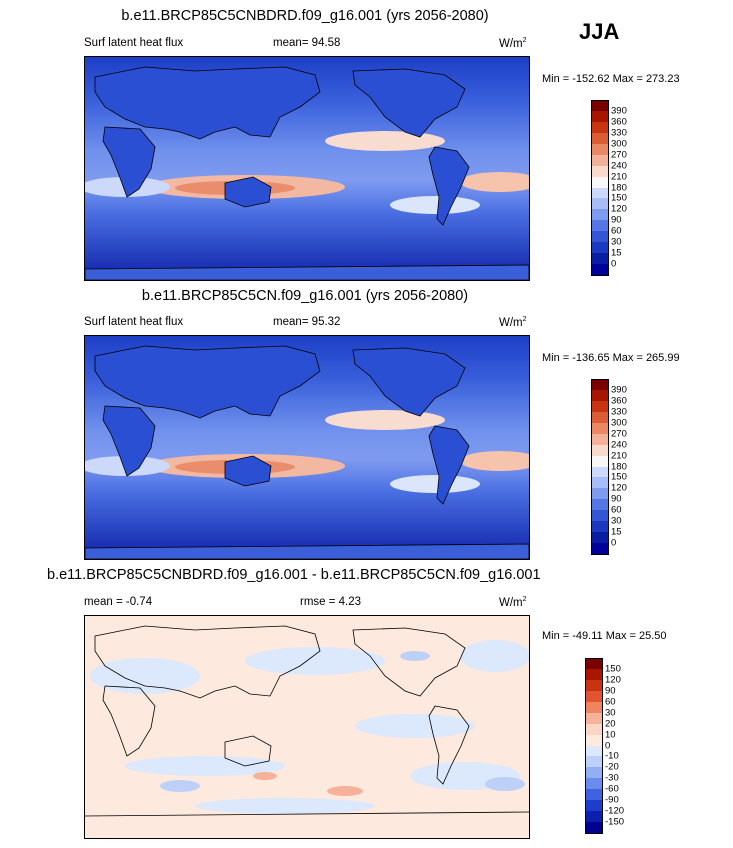  Describe the element at coordinates (612, 800) in the screenshot. I see `colorbar-label: -90` at that location.